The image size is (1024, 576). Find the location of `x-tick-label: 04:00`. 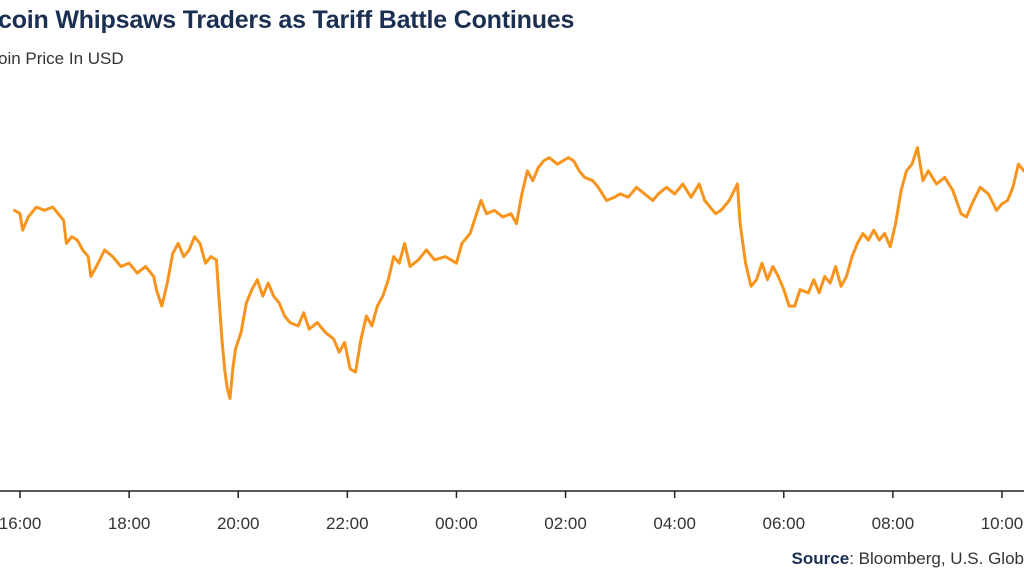

x-tick-label: 04:00 is located at coordinates (674, 523).